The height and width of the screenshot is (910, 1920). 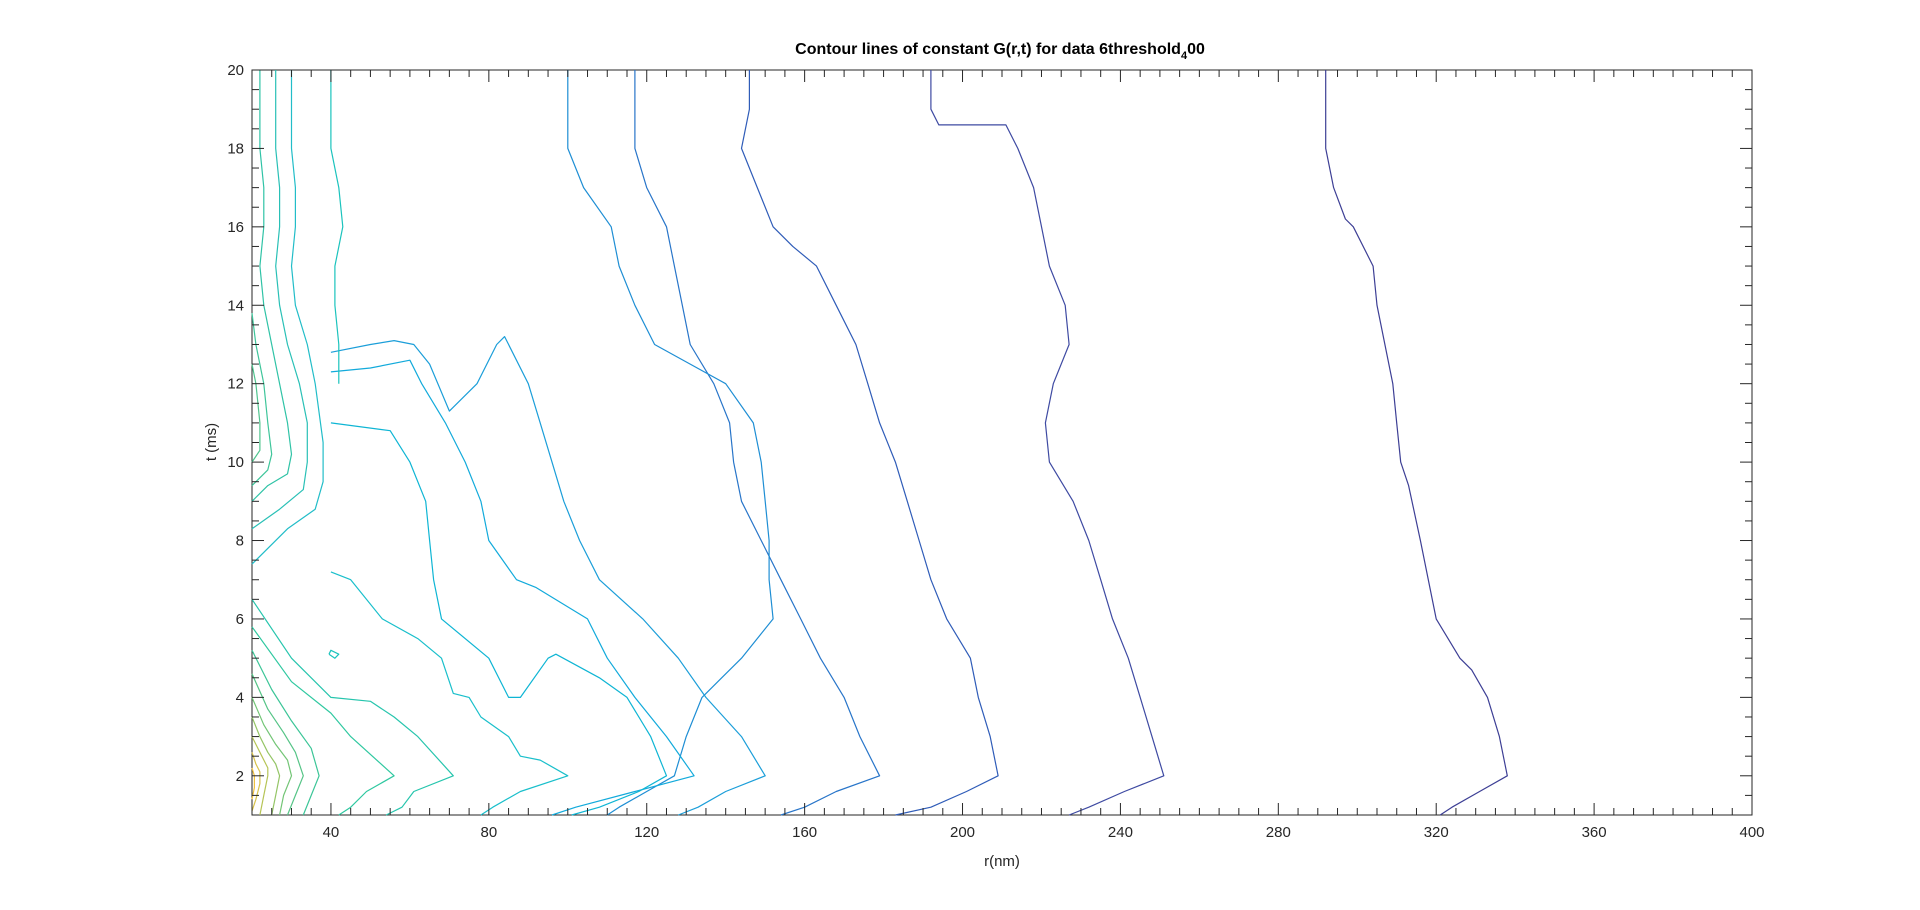 I want to click on x-tick-label: 240, so click(x=1120, y=832).